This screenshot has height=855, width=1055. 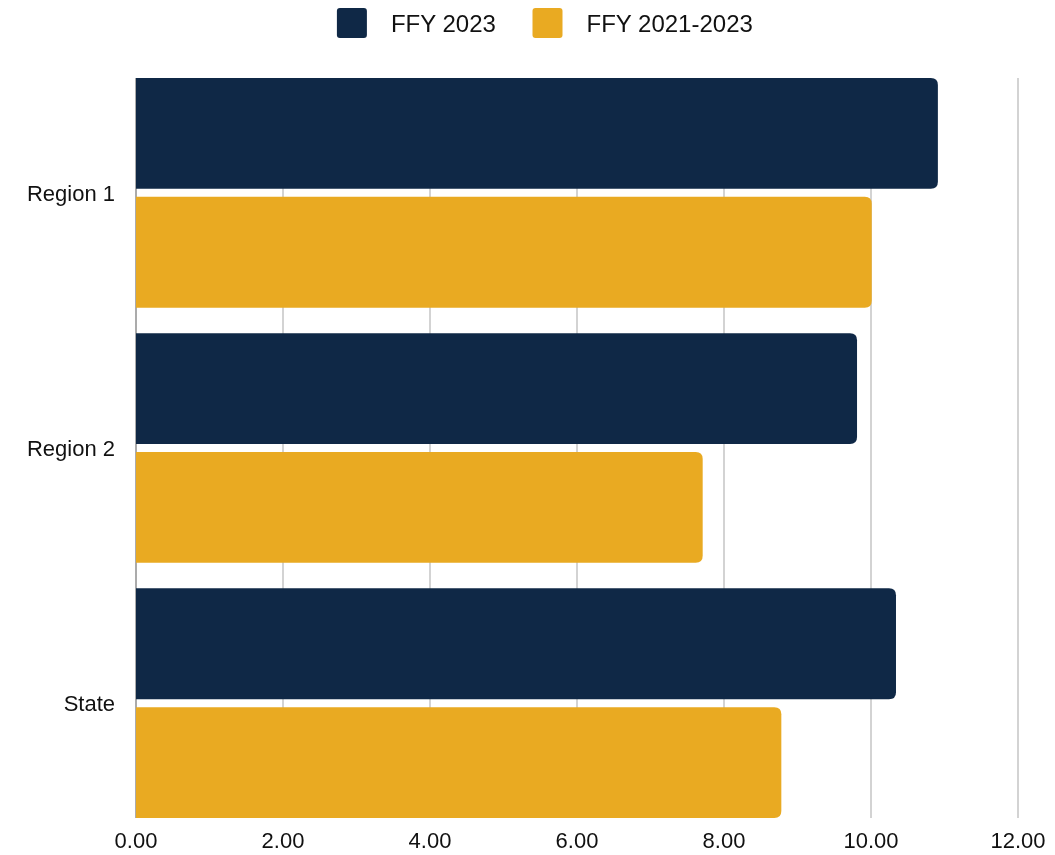 I want to click on y-tick-label: Region 2, so click(x=70, y=448).